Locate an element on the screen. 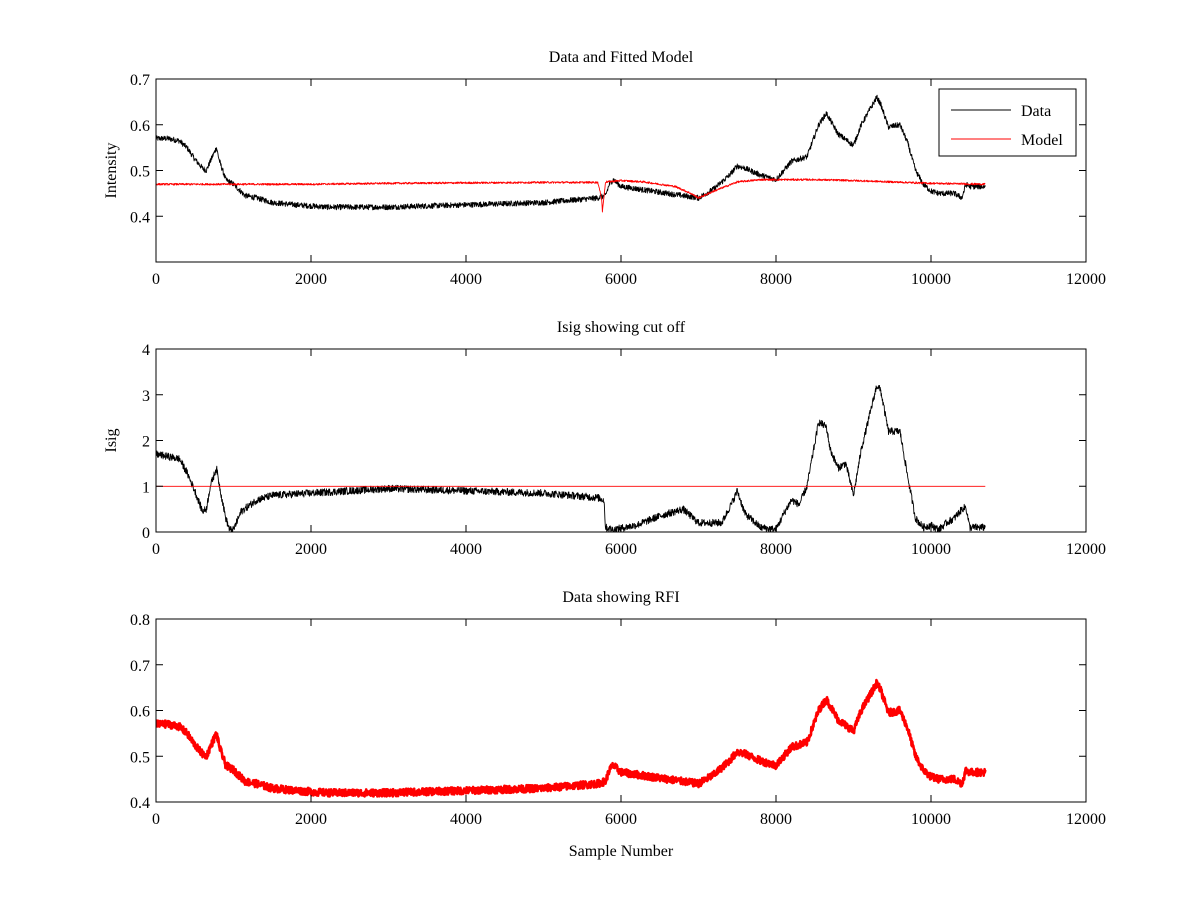  y-tick-label: 0.8 is located at coordinates (140, 620).